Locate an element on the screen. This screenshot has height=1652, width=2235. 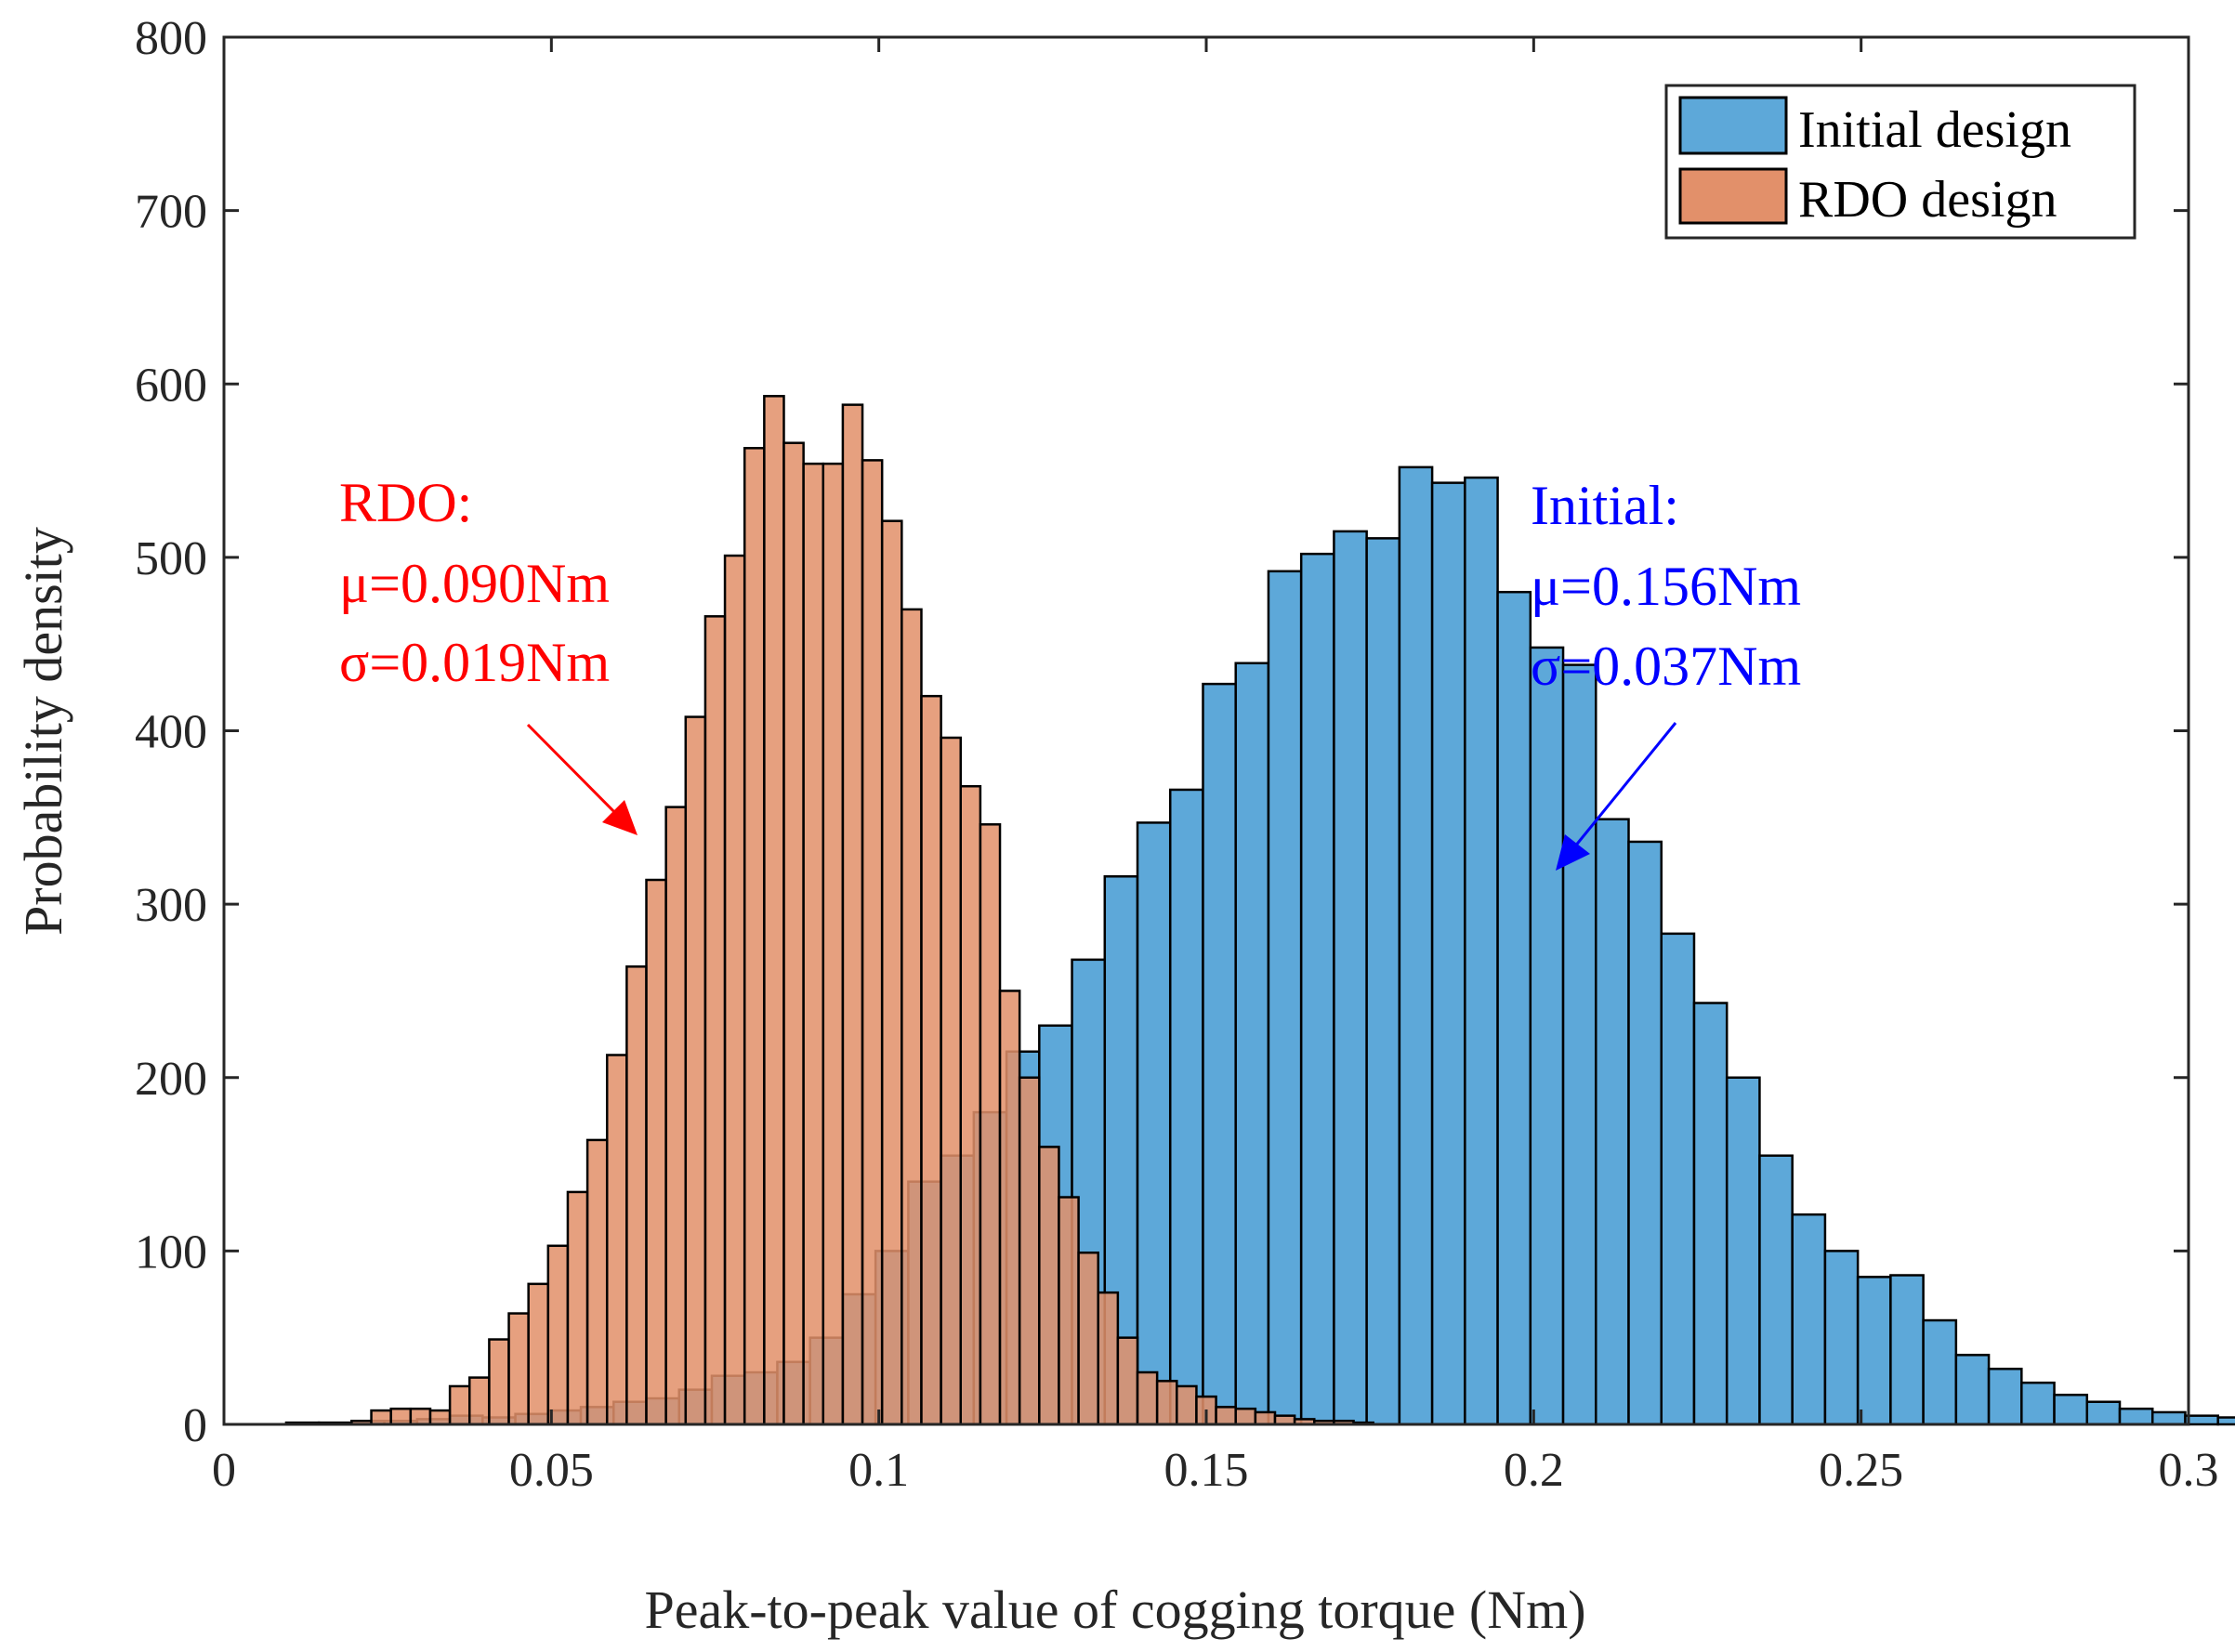
x-tick-label: 0 is located at coordinates (224, 1470).